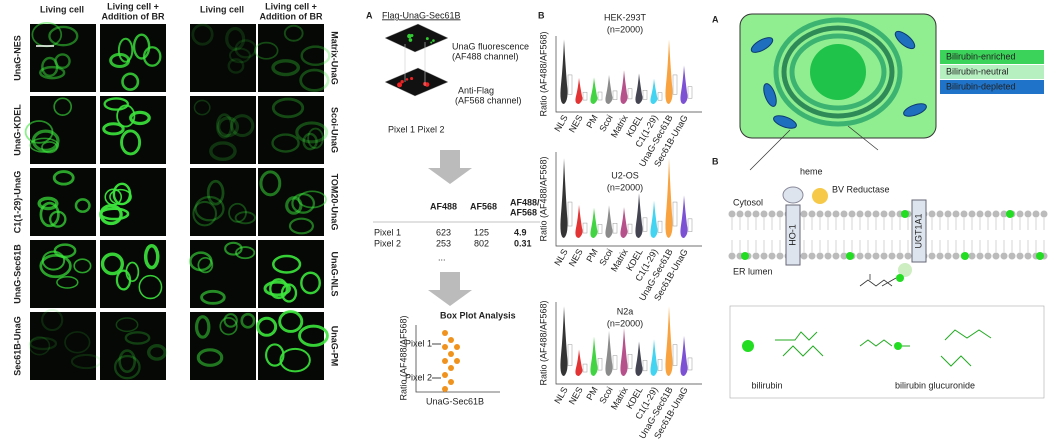  I want to click on row-label: UnaG-Sec61B, so click(17, 274).